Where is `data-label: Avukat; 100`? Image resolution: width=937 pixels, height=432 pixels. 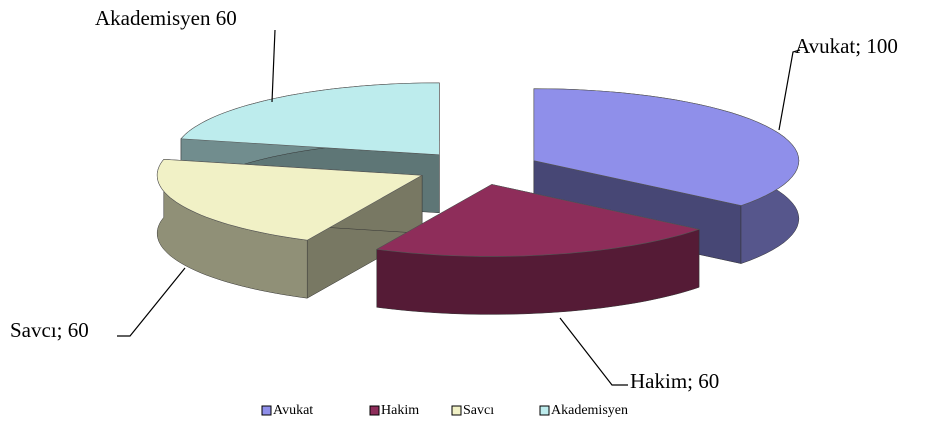
data-label: Avukat; 100 is located at coordinates (846, 46).